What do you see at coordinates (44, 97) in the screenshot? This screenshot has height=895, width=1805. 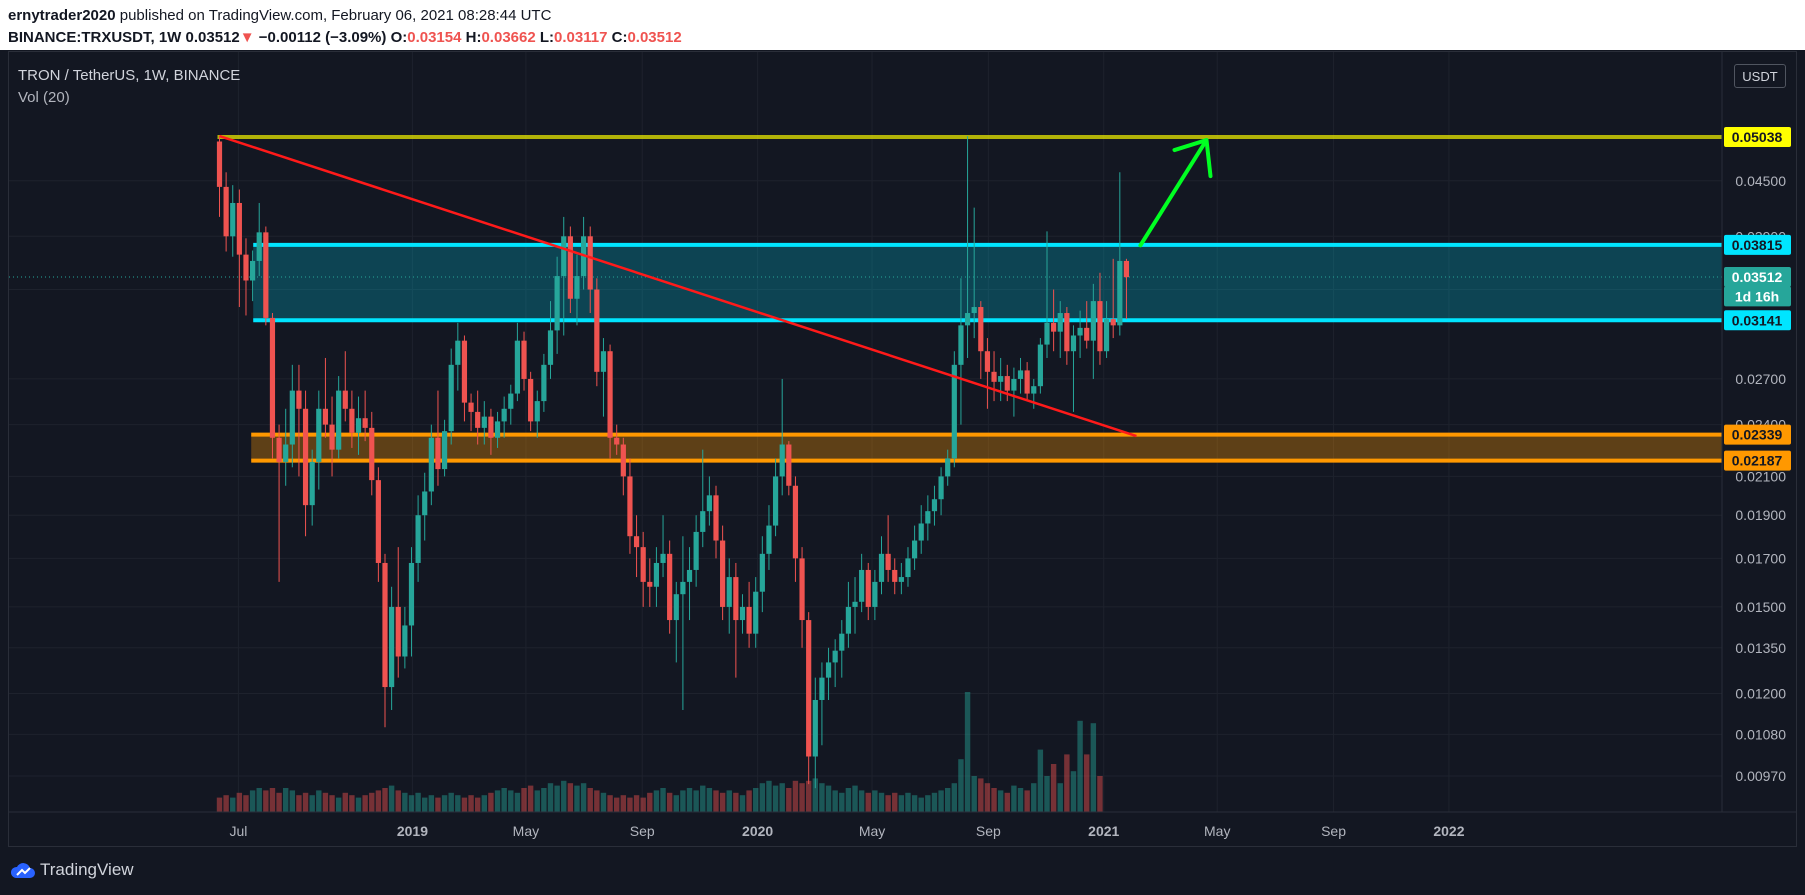 I see `volume-legend: Vol (20)` at bounding box center [44, 97].